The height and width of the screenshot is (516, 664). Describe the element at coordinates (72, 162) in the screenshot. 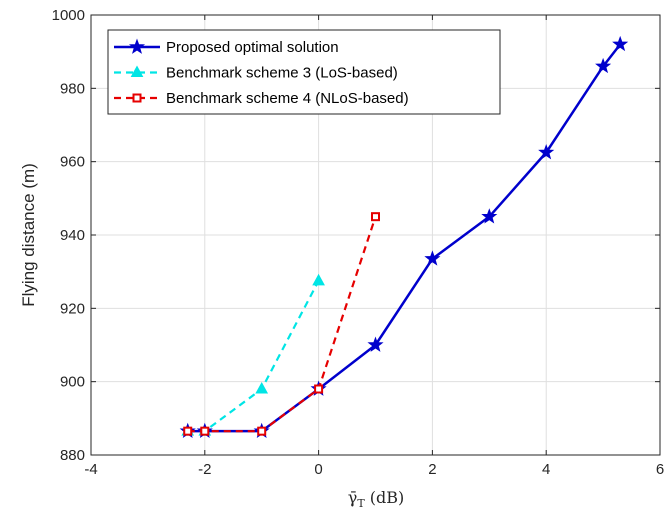

I see `y-tick-label: 960` at that location.